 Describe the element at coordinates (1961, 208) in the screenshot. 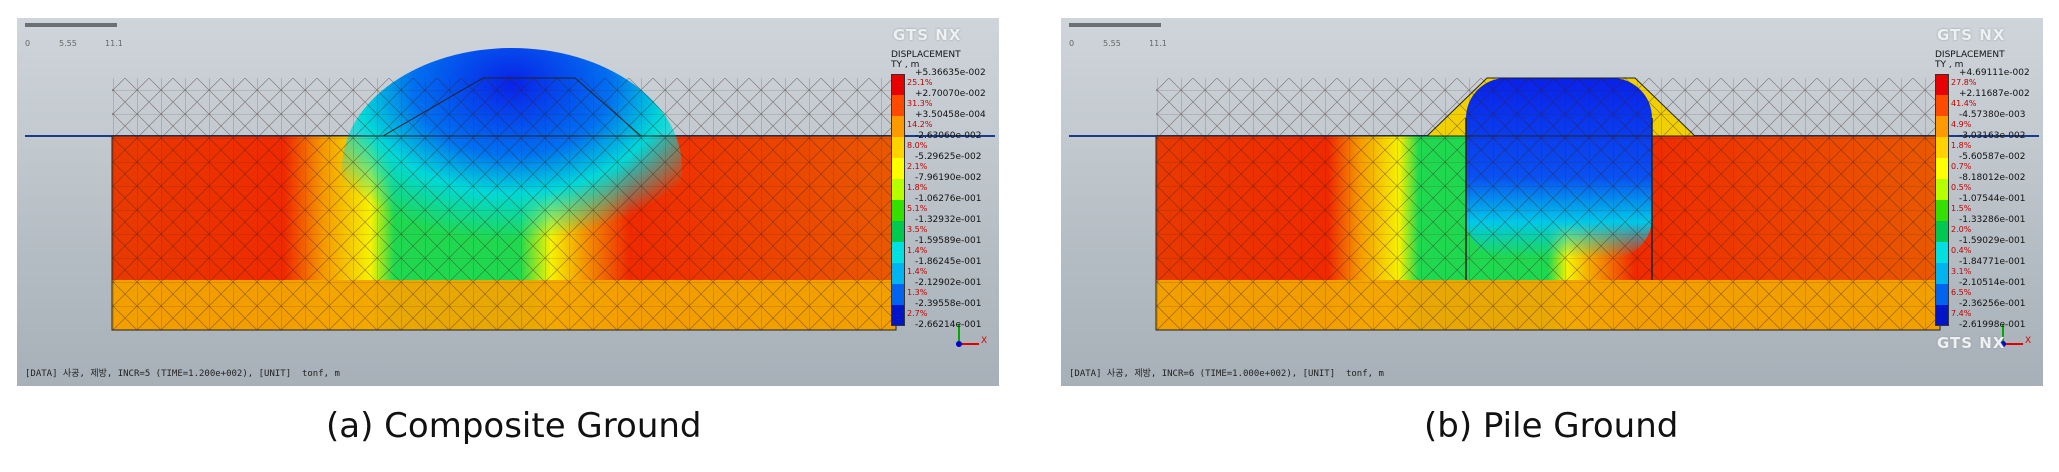

I see `legend-percent: 1.5%` at that location.